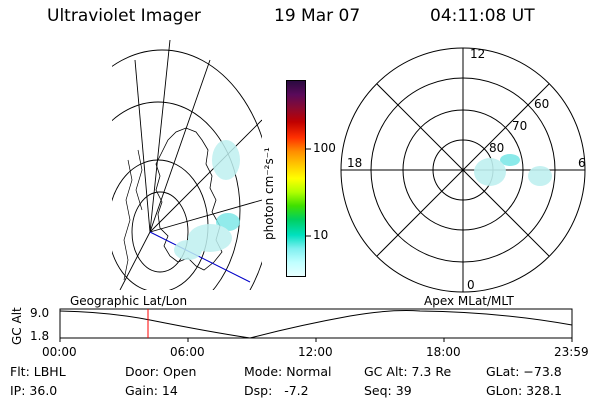 The image size is (600, 400). Describe the element at coordinates (524, 371) in the screenshot. I see `glat-info: GLat: −73.8` at that location.